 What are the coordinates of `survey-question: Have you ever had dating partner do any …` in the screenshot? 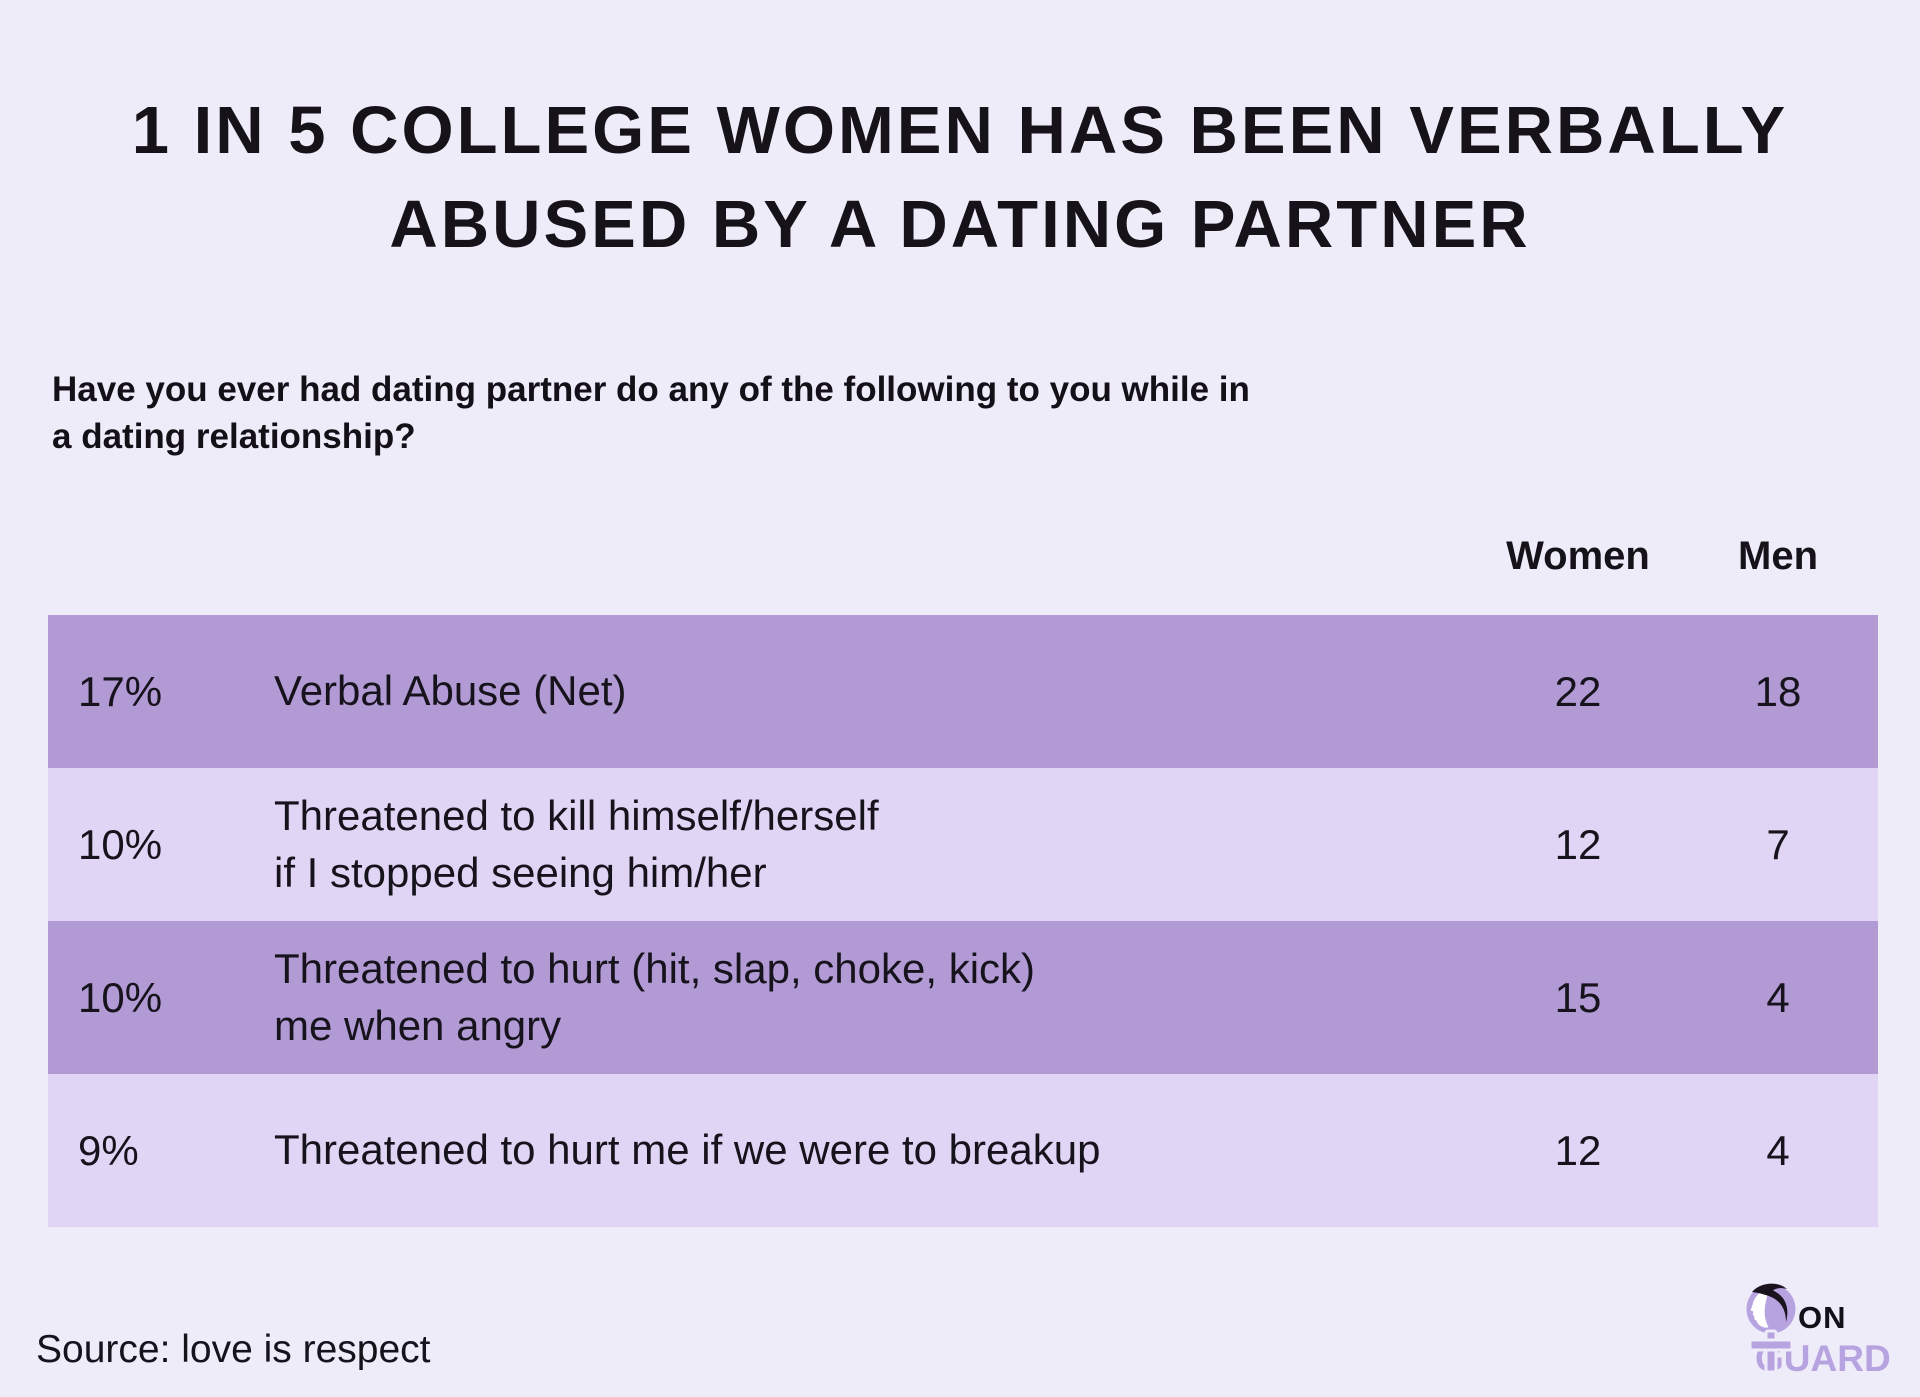 It's located at (902, 413).